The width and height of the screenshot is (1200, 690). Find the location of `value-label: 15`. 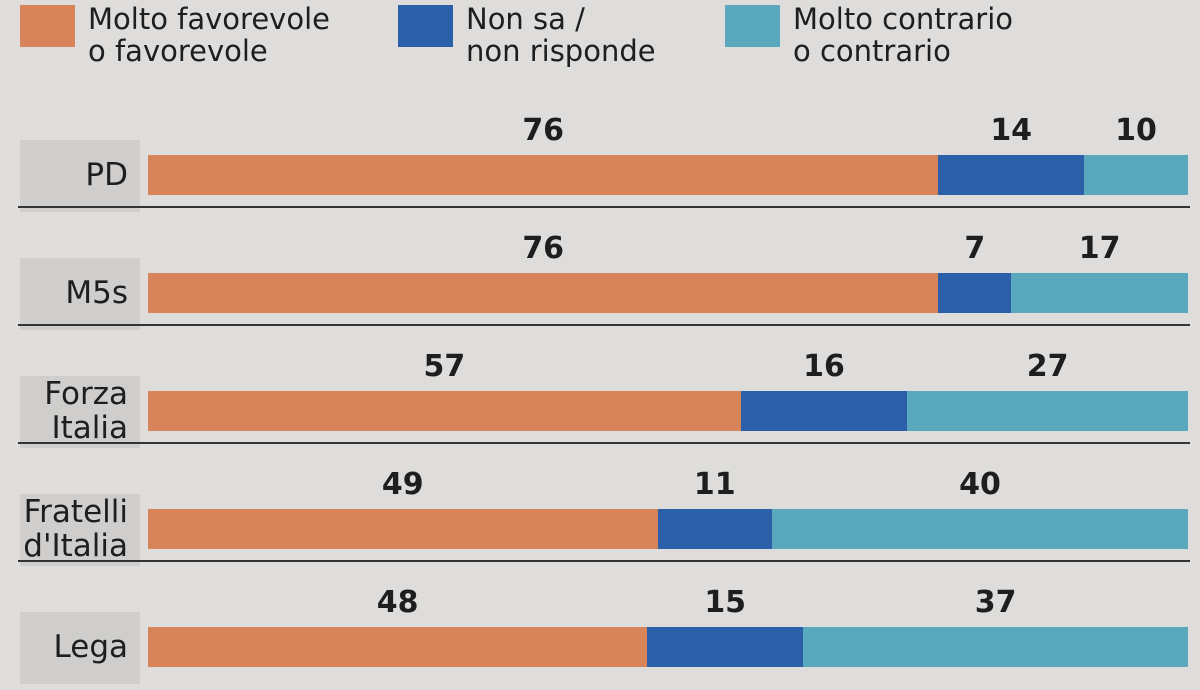

value-label: 15 is located at coordinates (725, 602).